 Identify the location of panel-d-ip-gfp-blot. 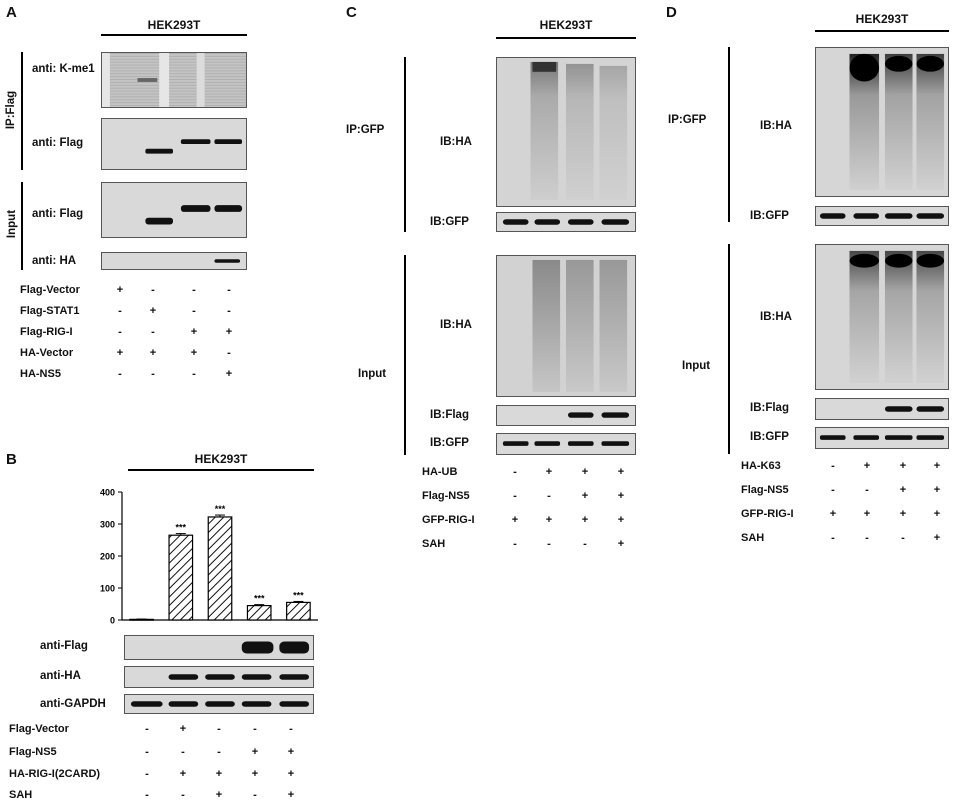
(882, 216).